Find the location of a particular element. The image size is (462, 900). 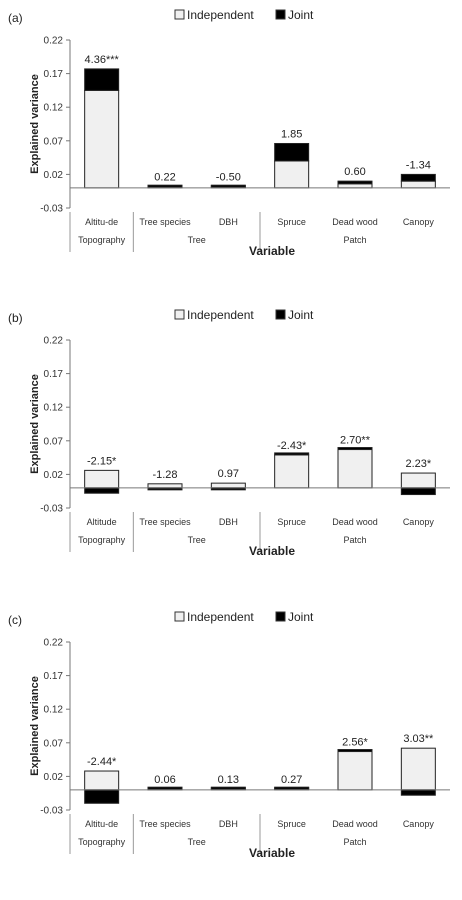

data-label: 0.13 is located at coordinates (228, 780).